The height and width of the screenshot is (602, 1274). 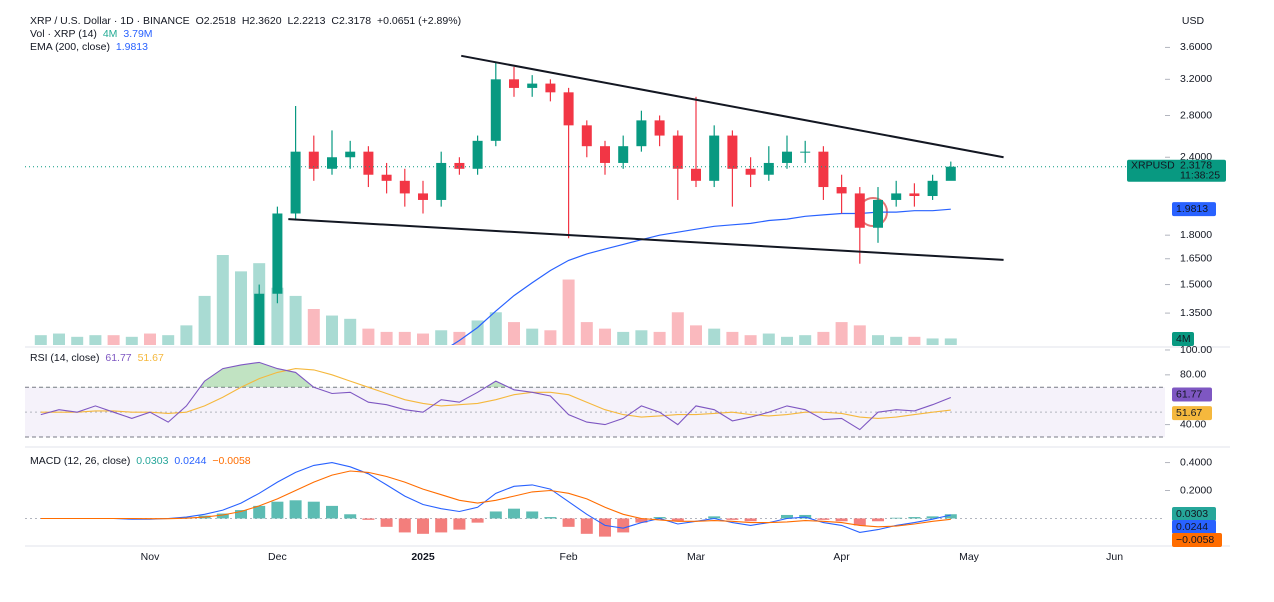 What do you see at coordinates (495, 497) in the screenshot?
I see `macd-line` at bounding box center [495, 497].